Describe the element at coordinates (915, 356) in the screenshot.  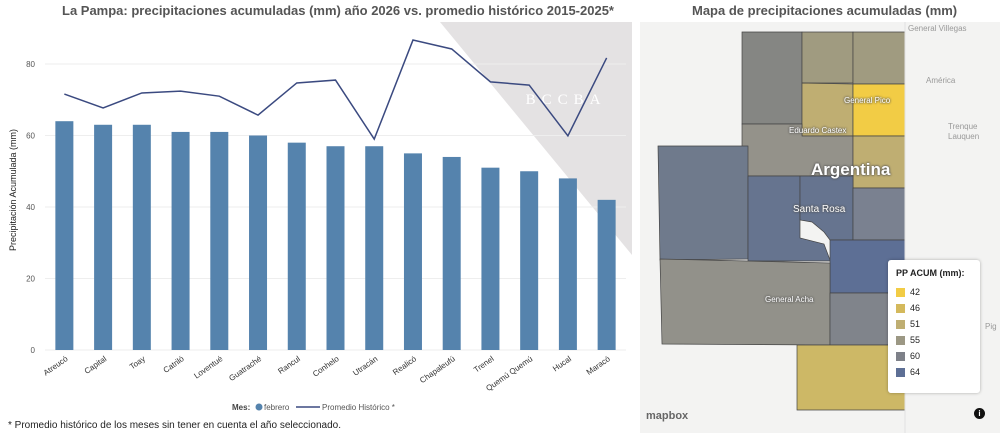
I see `legend-label: 60` at that location.